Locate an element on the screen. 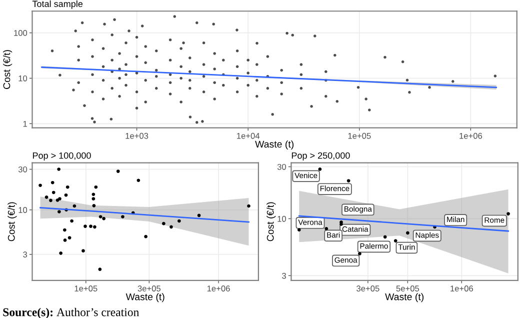 This screenshot has height=318, width=520. x-tick-label: 5e+05 is located at coordinates (408, 289).